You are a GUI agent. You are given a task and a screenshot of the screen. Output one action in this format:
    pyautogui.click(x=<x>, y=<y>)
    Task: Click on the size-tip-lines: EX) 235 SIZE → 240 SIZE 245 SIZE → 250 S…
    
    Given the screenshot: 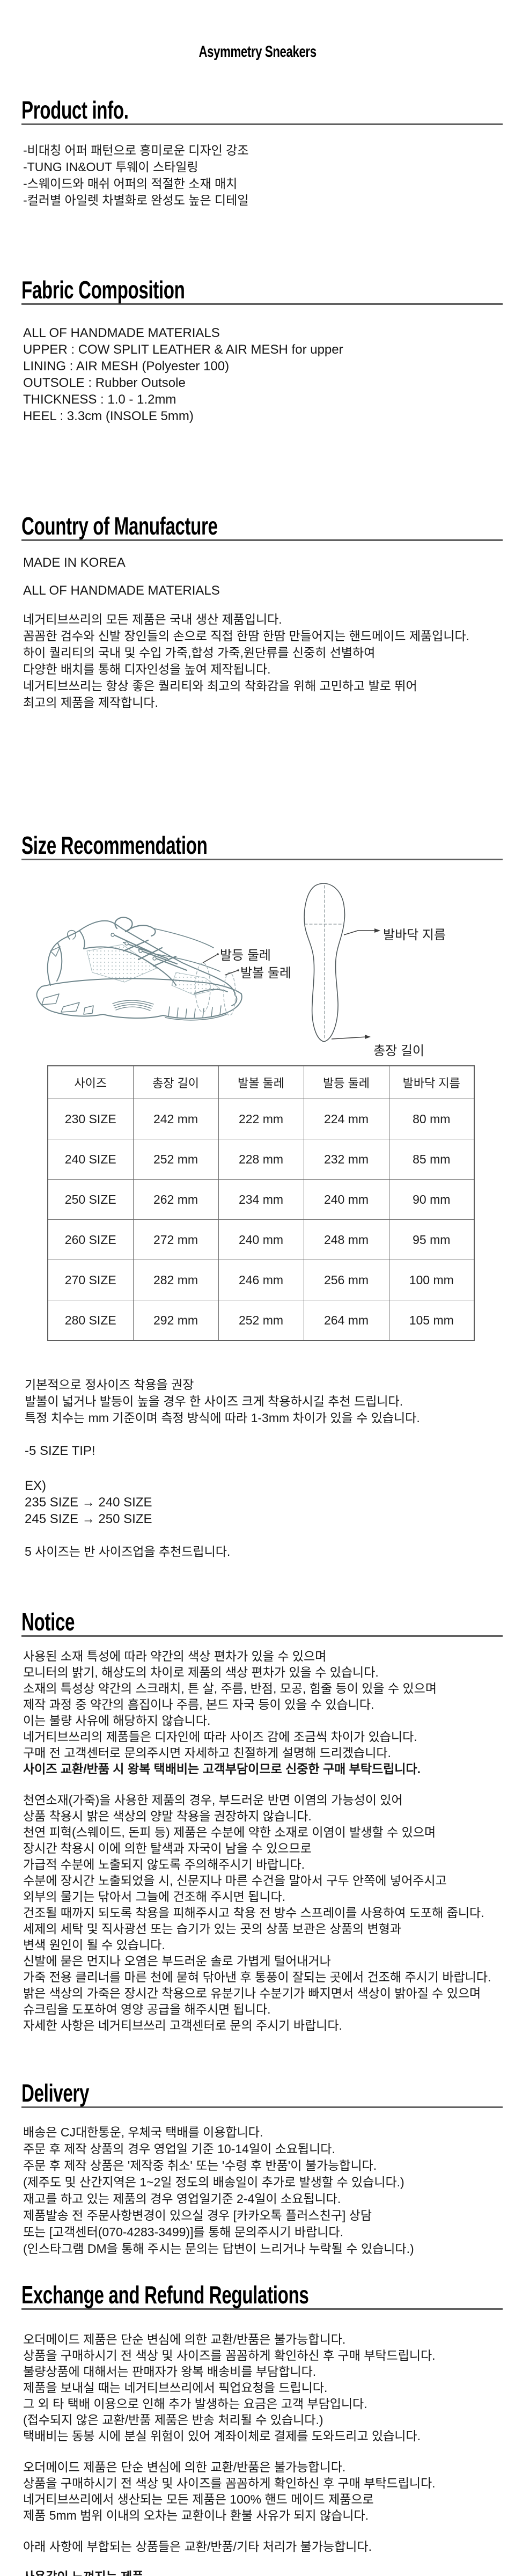 What is the action you would take?
    pyautogui.click(x=88, y=1502)
    